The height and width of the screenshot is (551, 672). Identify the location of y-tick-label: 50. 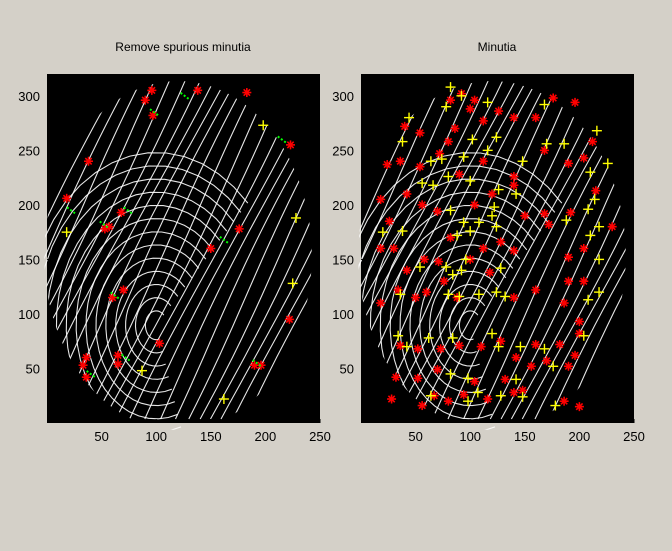
(33, 368).